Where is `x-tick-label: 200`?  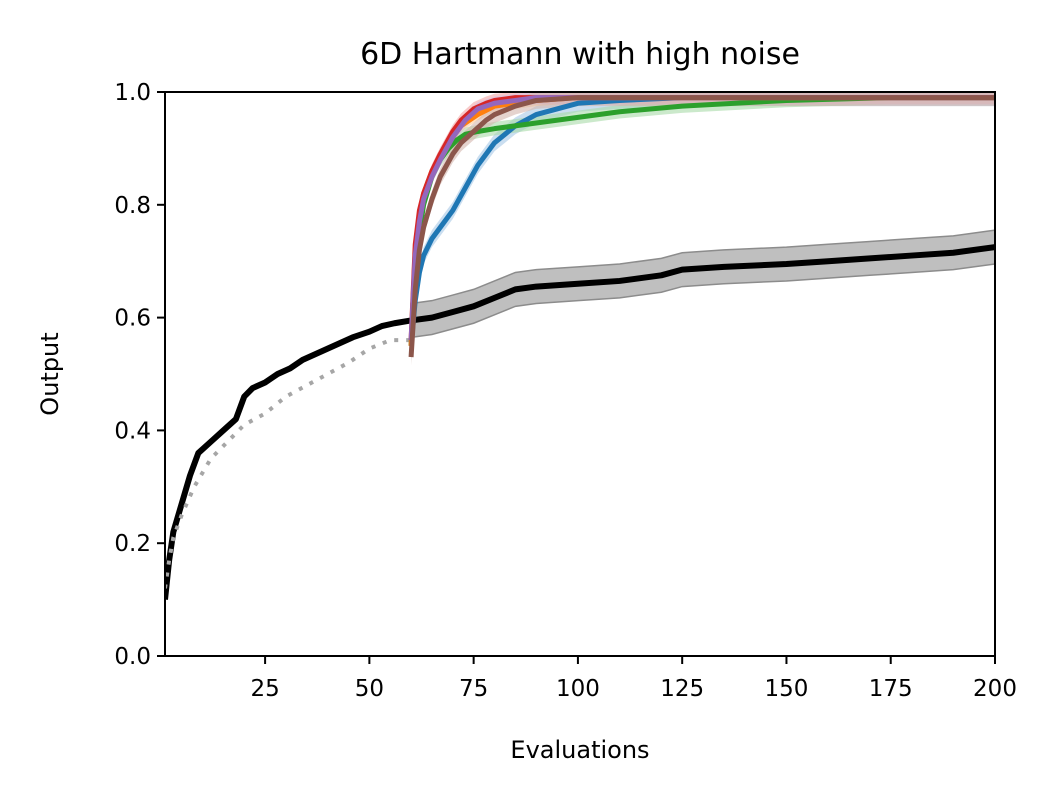 x-tick-label: 200 is located at coordinates (995, 689).